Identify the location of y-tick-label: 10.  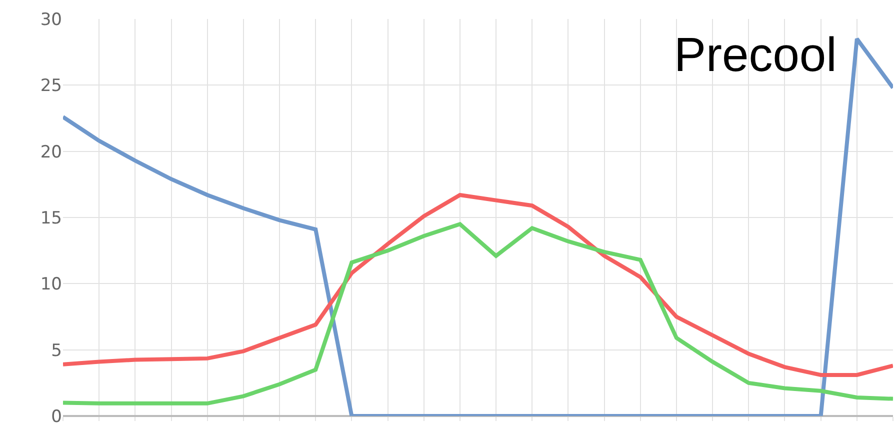
(51, 284).